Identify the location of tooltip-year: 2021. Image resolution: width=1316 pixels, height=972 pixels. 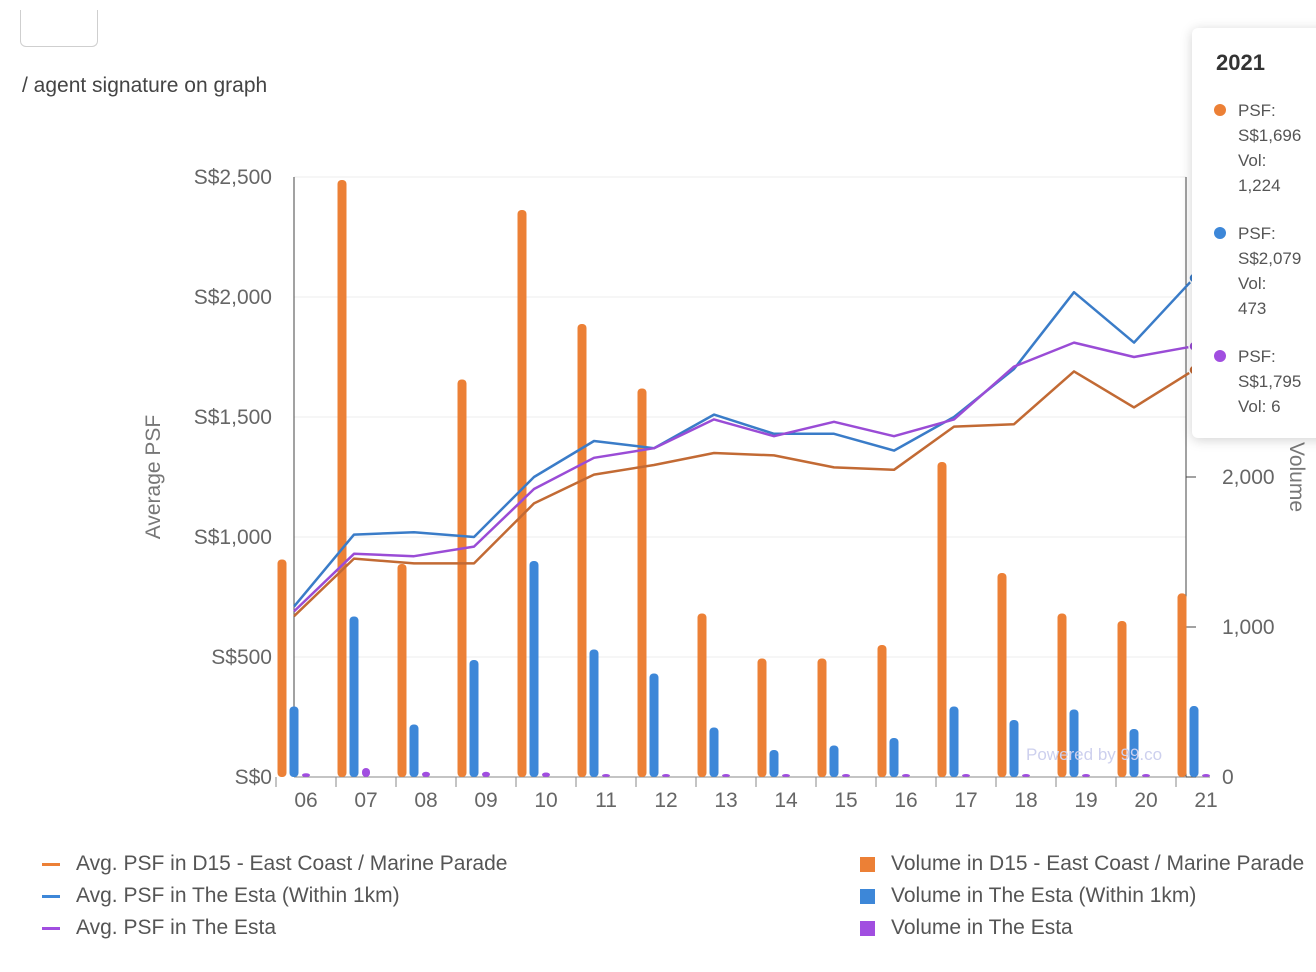
(1240, 62).